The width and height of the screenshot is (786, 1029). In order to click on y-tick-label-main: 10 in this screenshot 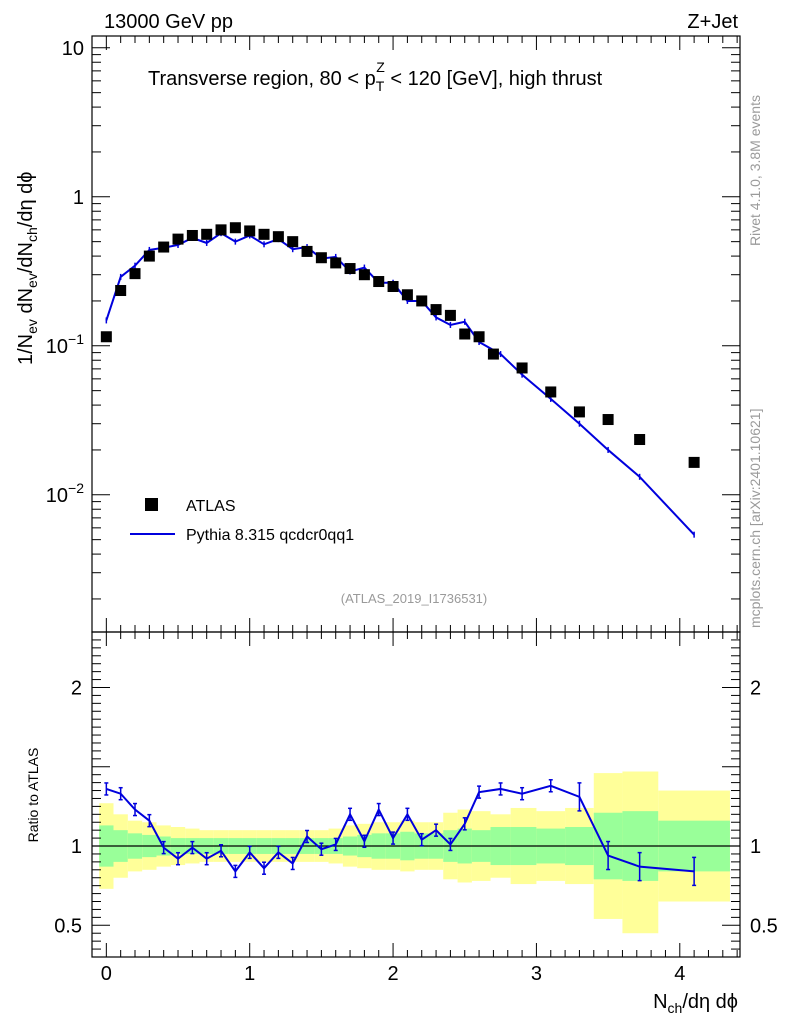, I will do `click(73, 49)`.